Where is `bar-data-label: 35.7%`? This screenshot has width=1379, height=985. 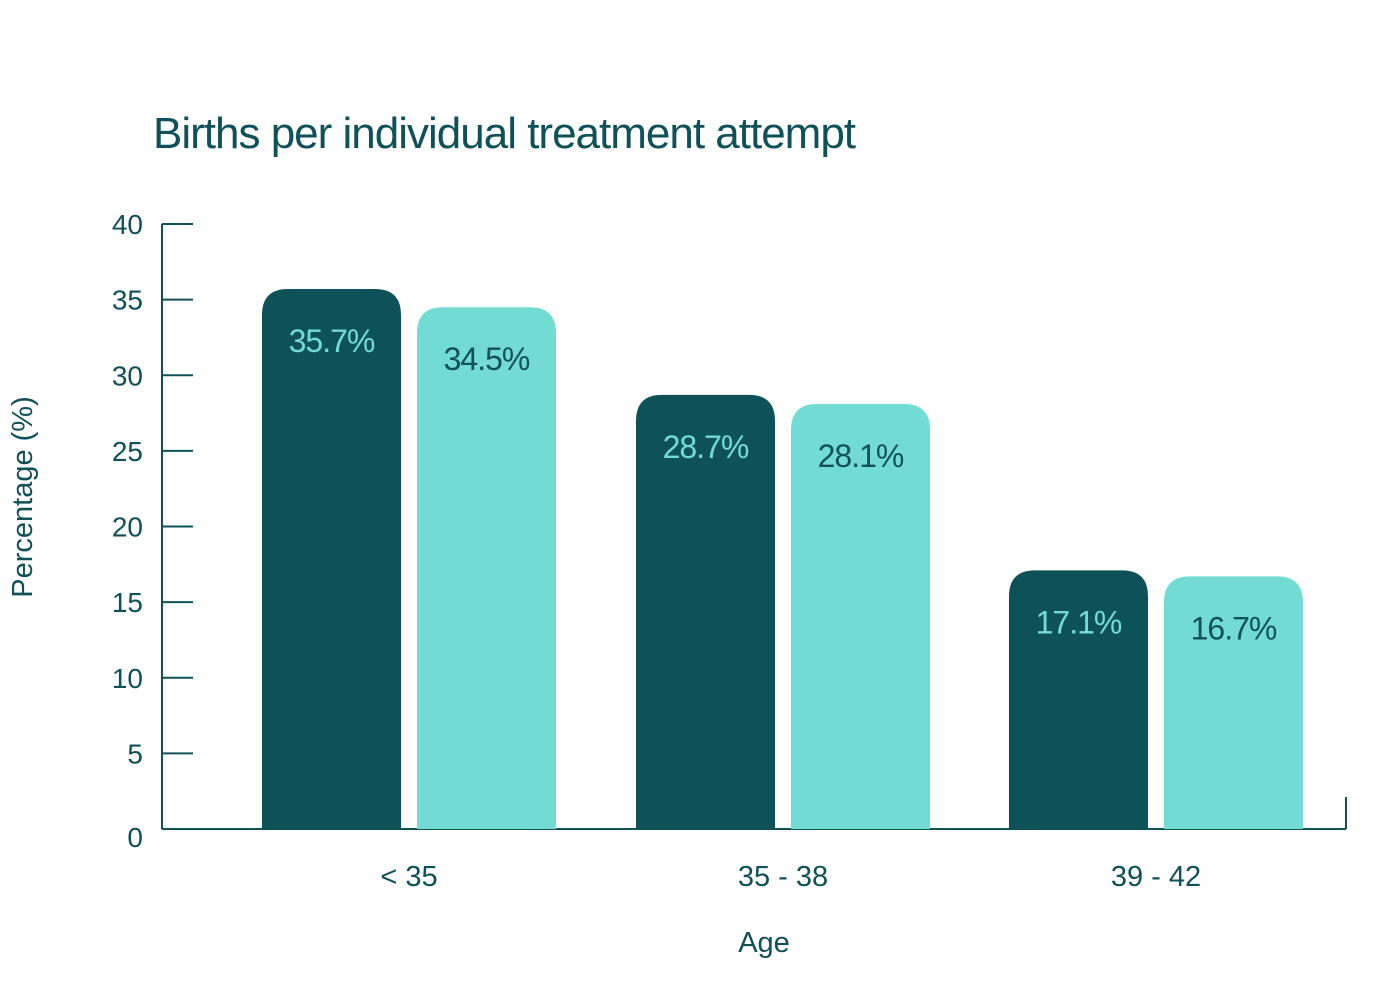 bar-data-label: 35.7% is located at coordinates (332, 341).